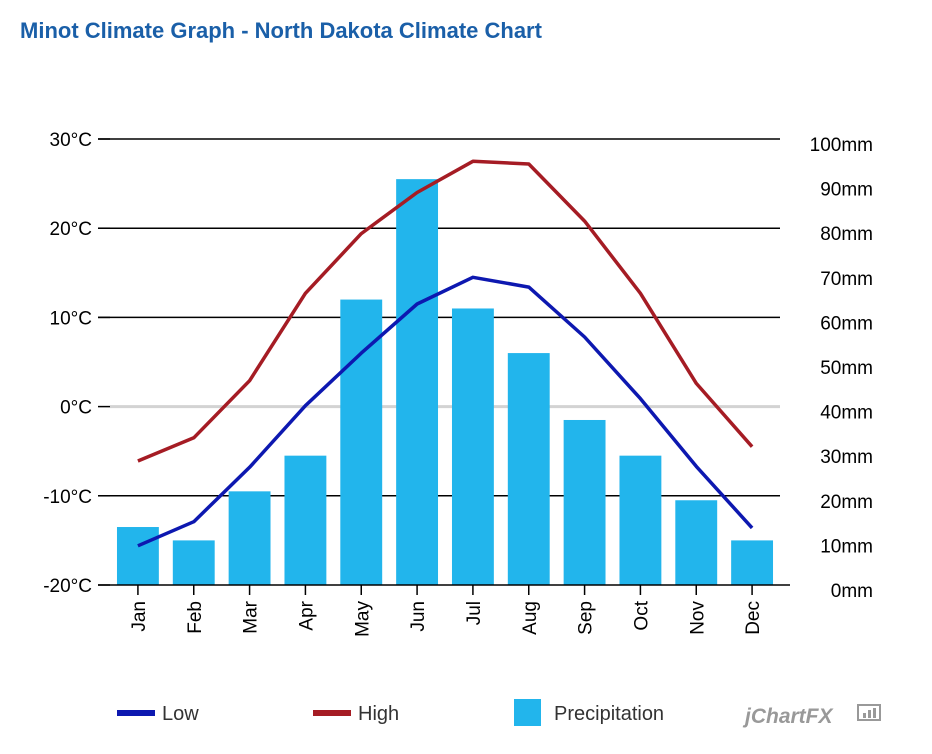 This screenshot has height=754, width=932. Describe the element at coordinates (609, 714) in the screenshot. I see `legend-label-precipitation: Precipitation` at that location.